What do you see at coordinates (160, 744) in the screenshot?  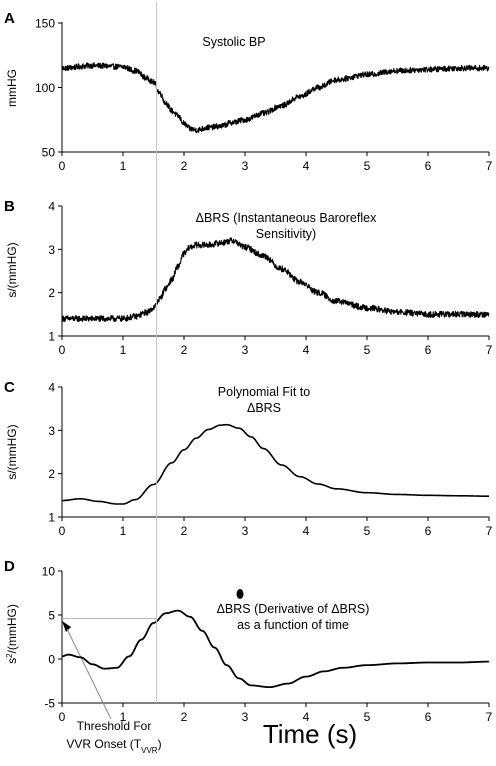 I see `threshold-label-suffix: )` at bounding box center [160, 744].